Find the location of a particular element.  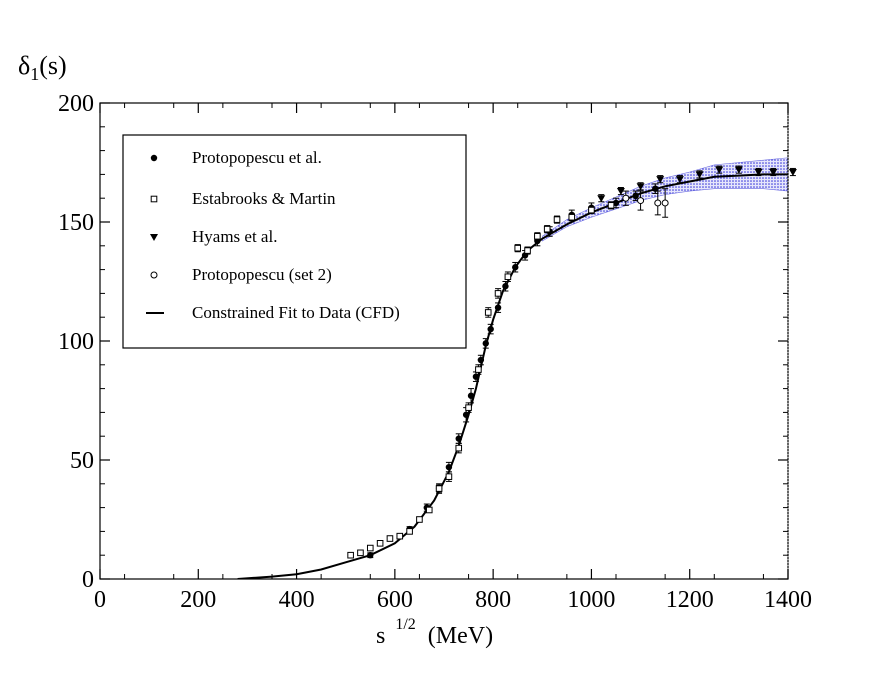

cfd-error-band-layer is located at coordinates (664, 199).